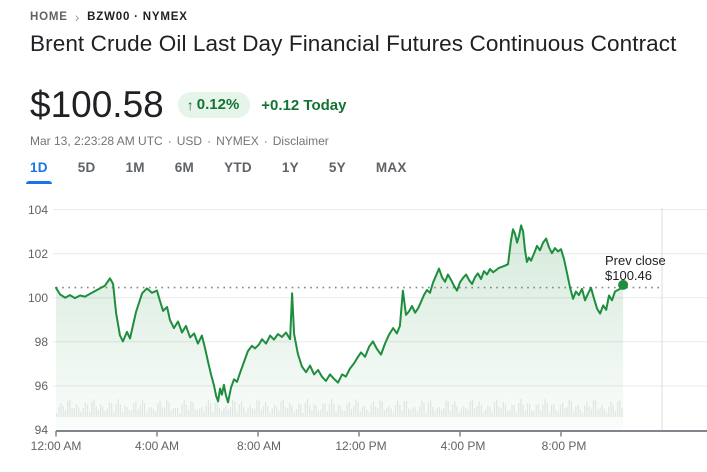 This screenshot has width=707, height=472. I want to click on up-arrow-icon: ↑, so click(190, 104).